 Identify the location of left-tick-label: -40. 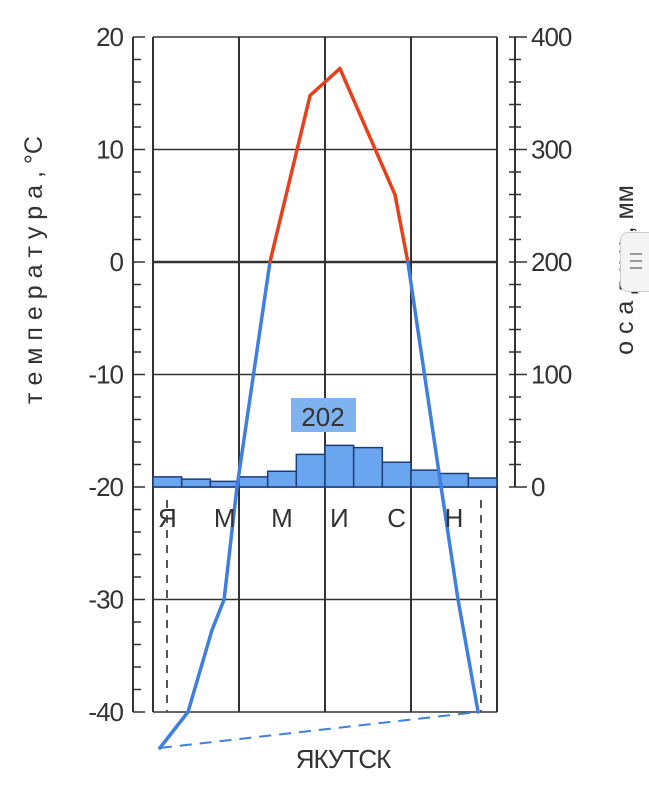
(105, 712).